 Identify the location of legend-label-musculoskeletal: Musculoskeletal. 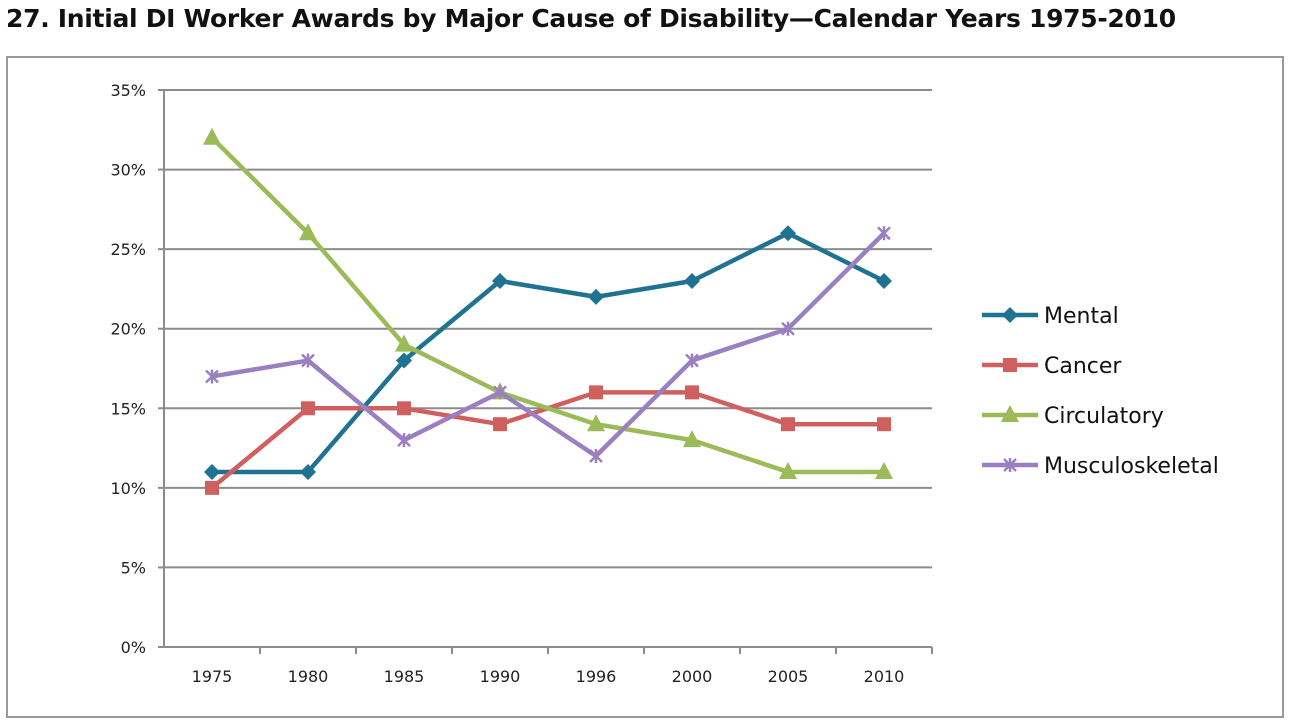
(1131, 466).